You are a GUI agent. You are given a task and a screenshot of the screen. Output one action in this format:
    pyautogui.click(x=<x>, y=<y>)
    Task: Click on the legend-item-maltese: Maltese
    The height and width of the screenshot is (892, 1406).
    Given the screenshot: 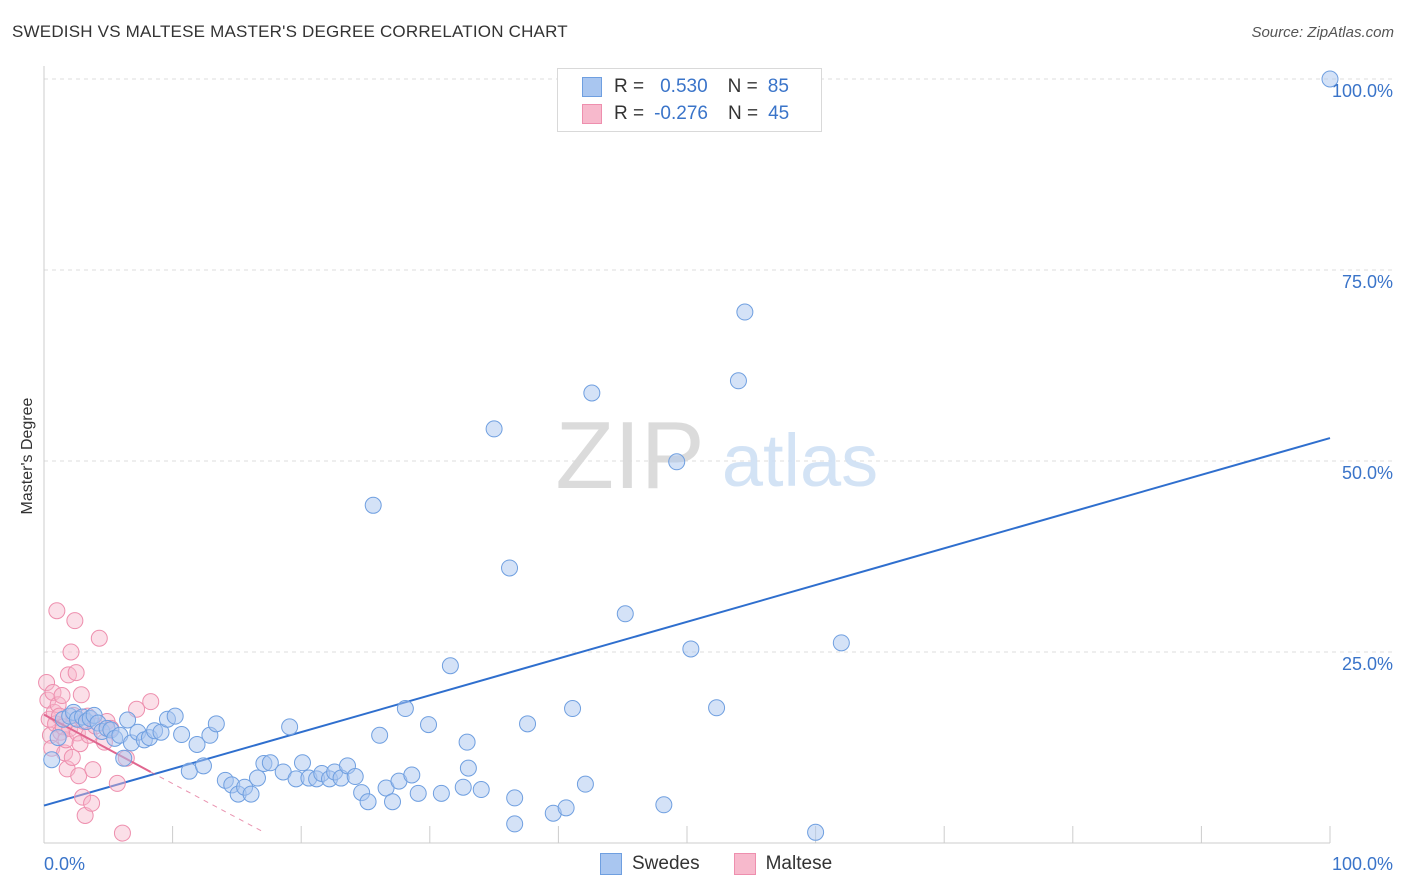 What is the action you would take?
    pyautogui.click(x=782, y=864)
    